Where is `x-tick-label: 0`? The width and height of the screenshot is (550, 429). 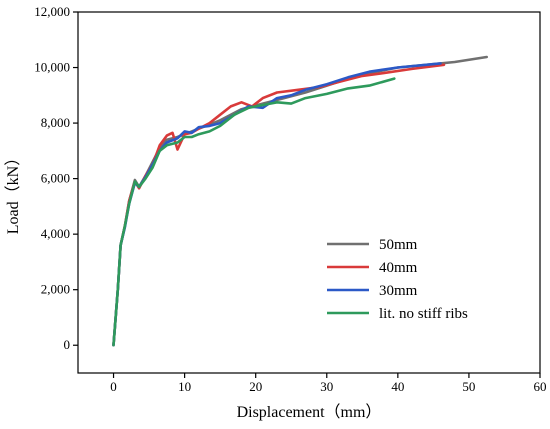 x-tick-label: 0 is located at coordinates (113, 386).